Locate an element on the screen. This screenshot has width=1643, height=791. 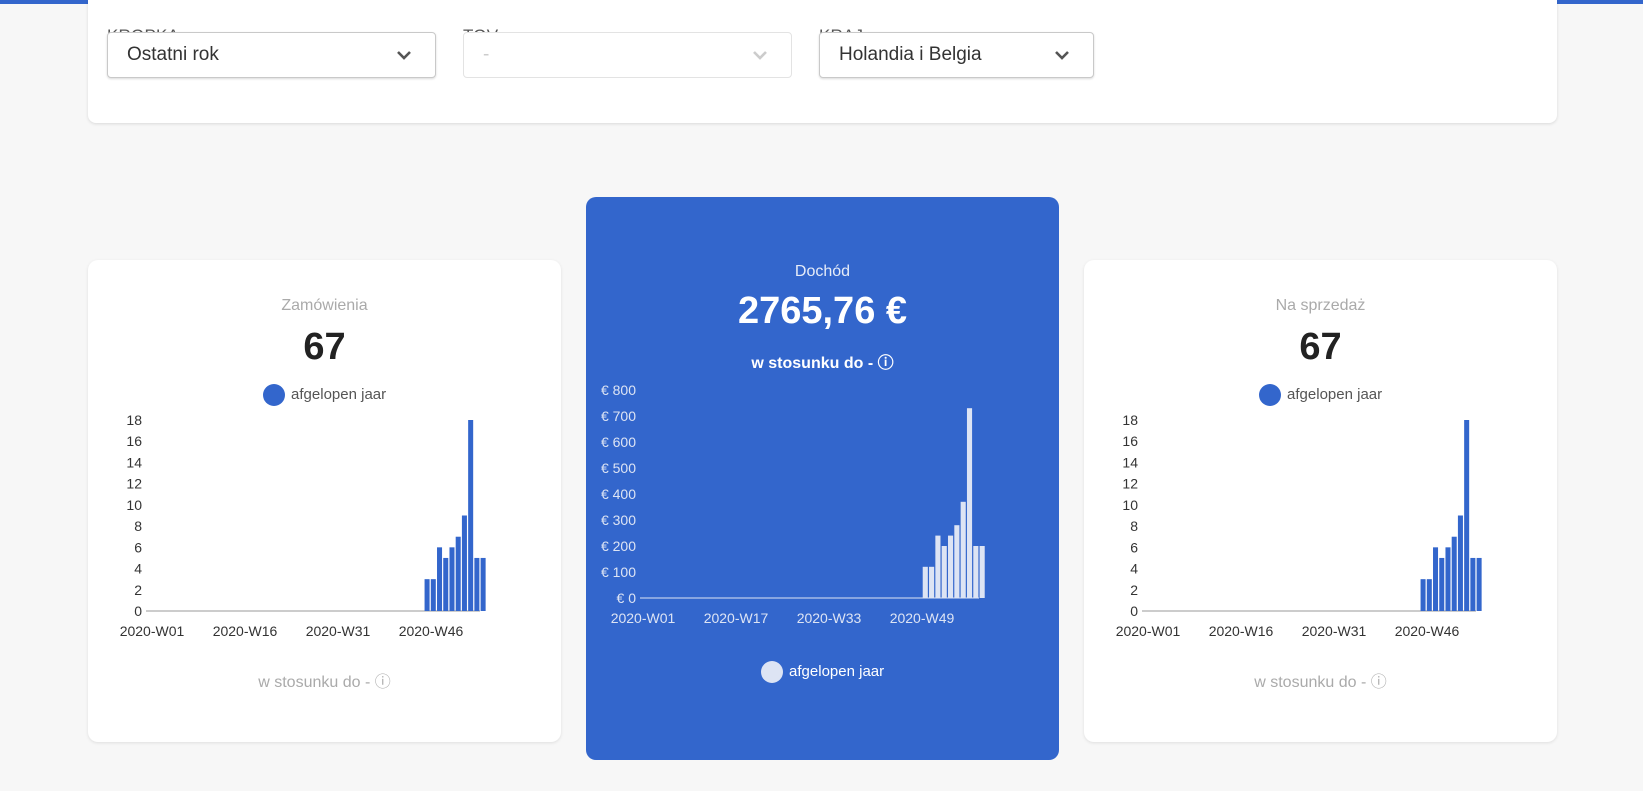
y-tick-label: € 600 is located at coordinates (618, 442).